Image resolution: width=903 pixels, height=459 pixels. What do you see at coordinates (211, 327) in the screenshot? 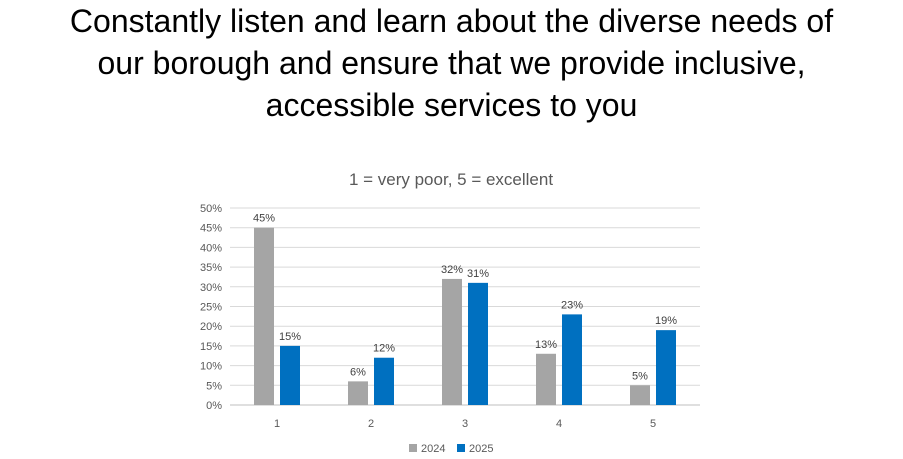
I see `y-tick-label: 20%` at bounding box center [211, 327].